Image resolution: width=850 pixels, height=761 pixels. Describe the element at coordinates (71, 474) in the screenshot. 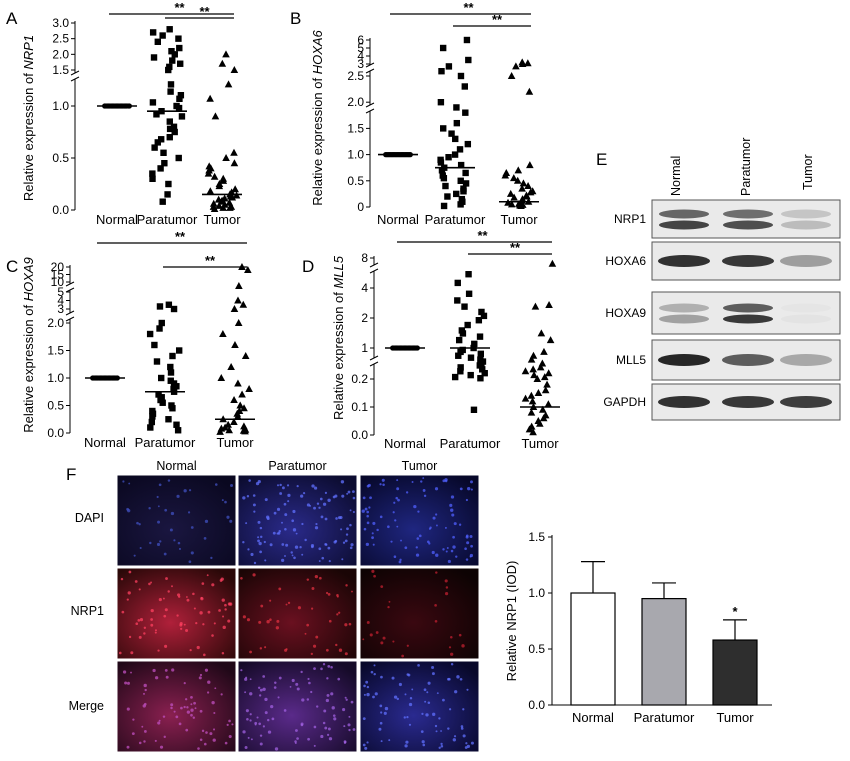

I see `panel-letter-f: F` at that location.